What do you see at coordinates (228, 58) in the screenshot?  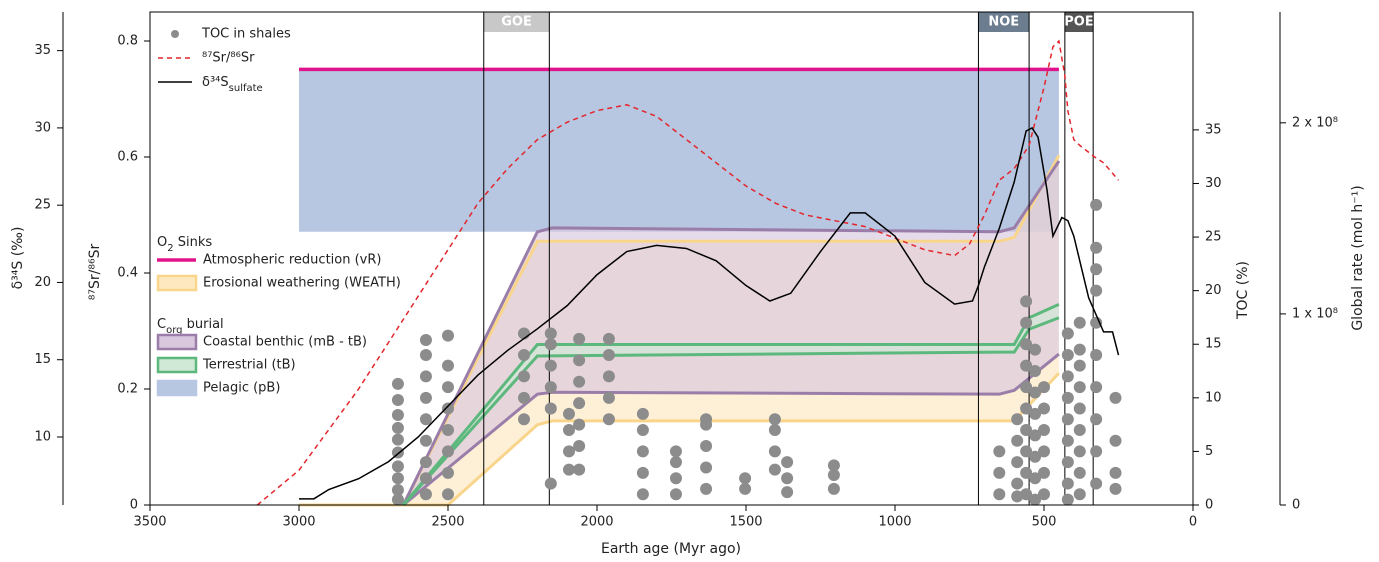 I see `legend-label: ⁸⁷Sr/⁸⁶Sr` at bounding box center [228, 58].